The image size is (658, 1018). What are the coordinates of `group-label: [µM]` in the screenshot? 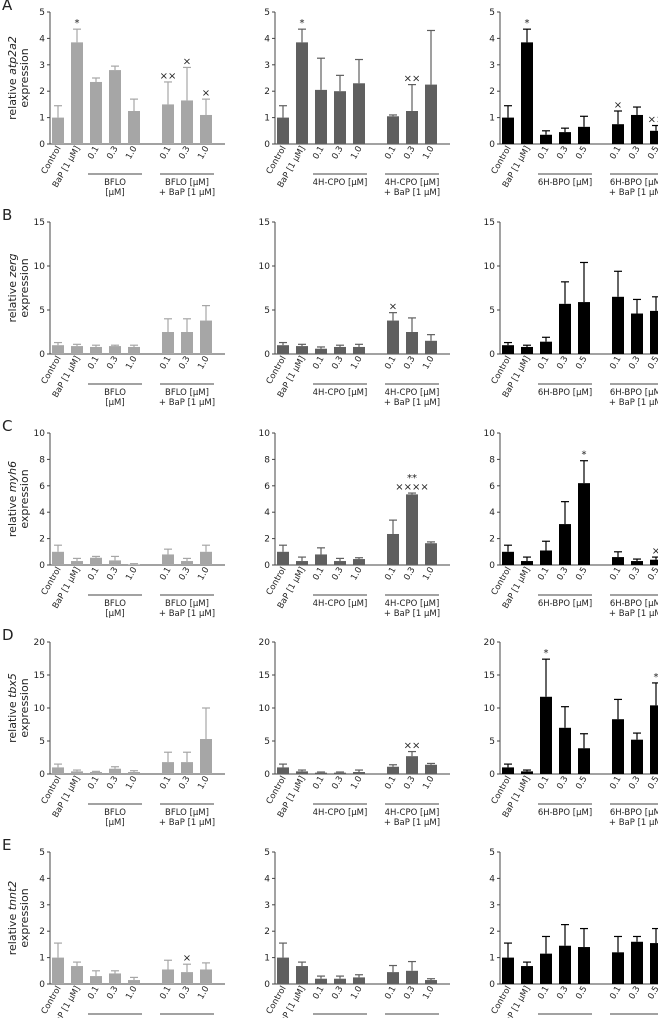 It's located at (114, 823).